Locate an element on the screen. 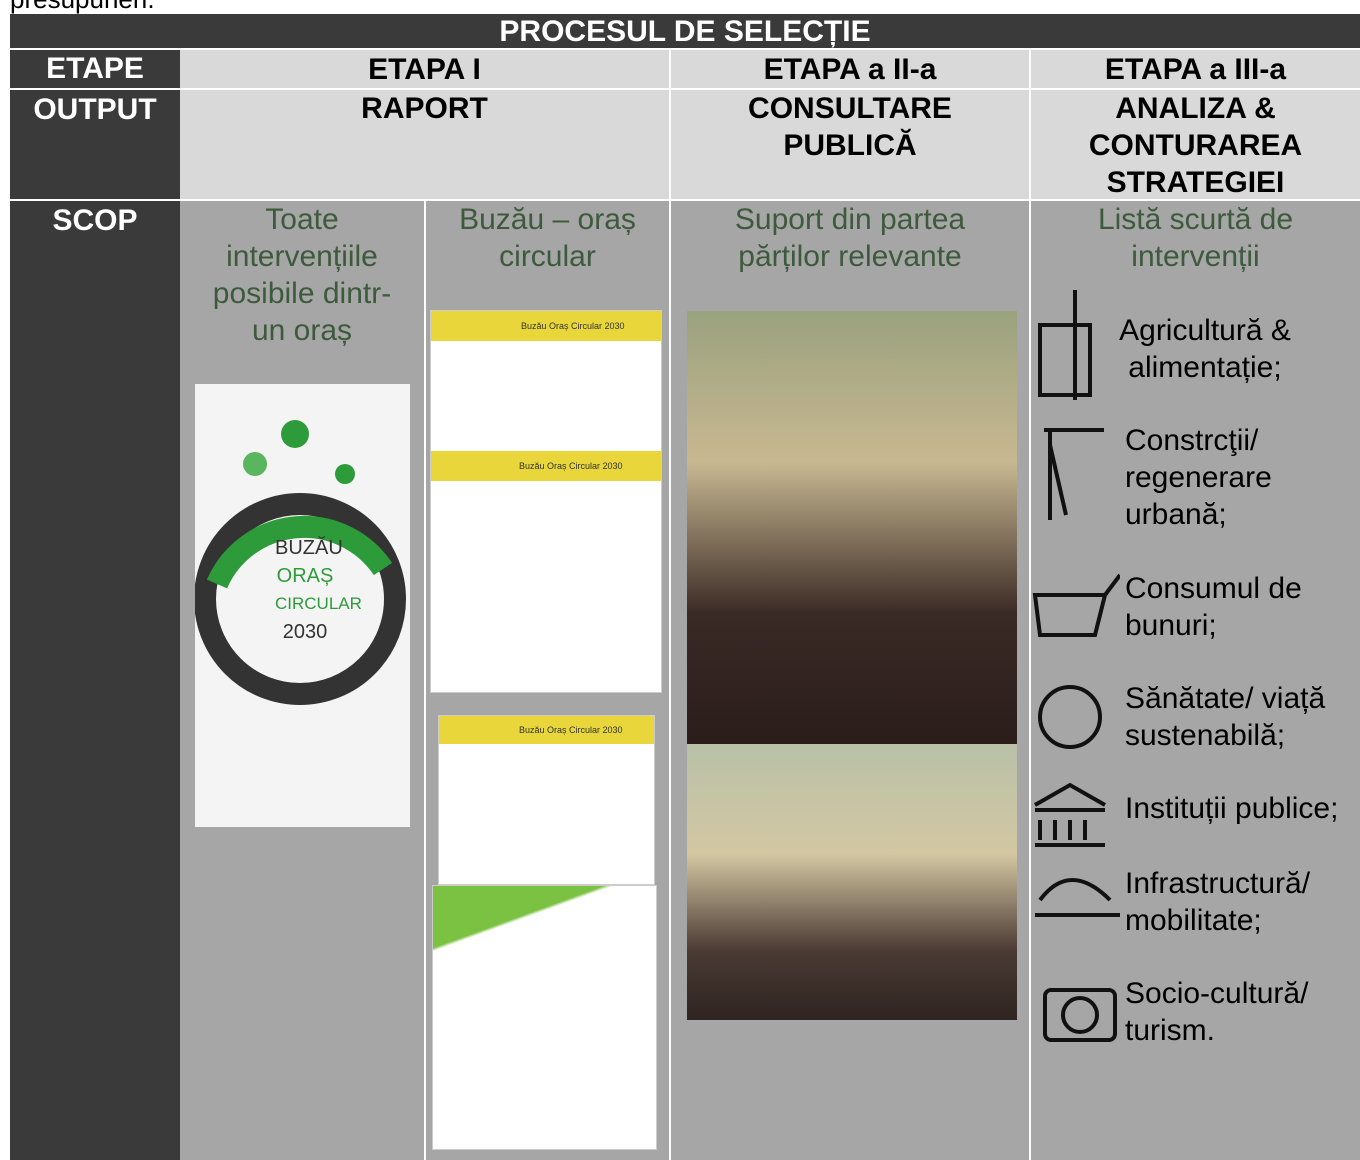  row-label: OUTPUT is located at coordinates (95, 143).